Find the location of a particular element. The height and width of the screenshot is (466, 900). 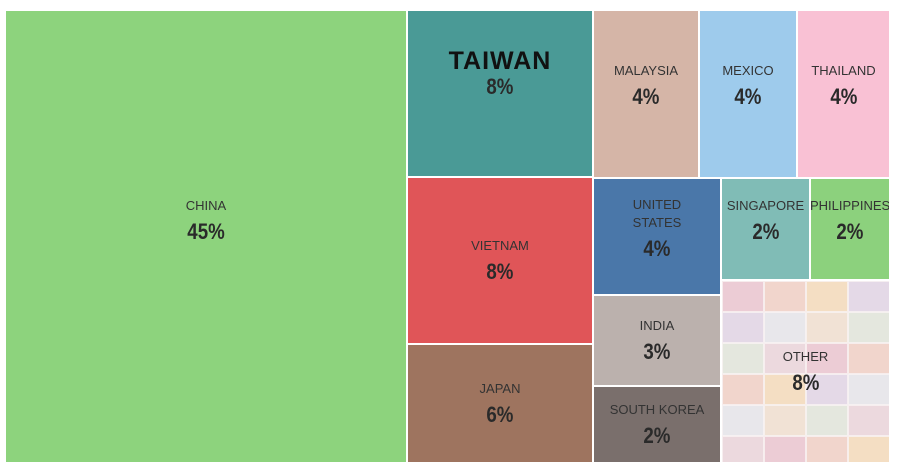

tile: TAIWAN 8% is located at coordinates (500, 93).